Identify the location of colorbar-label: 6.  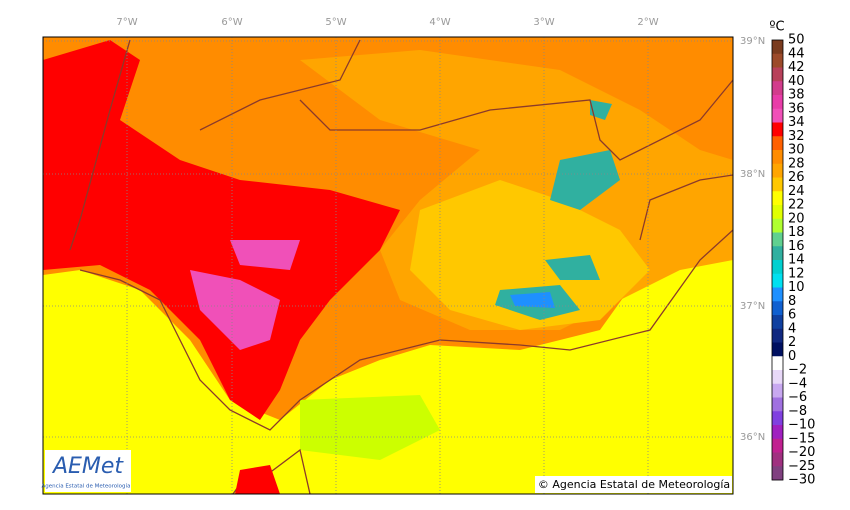
(792, 315).